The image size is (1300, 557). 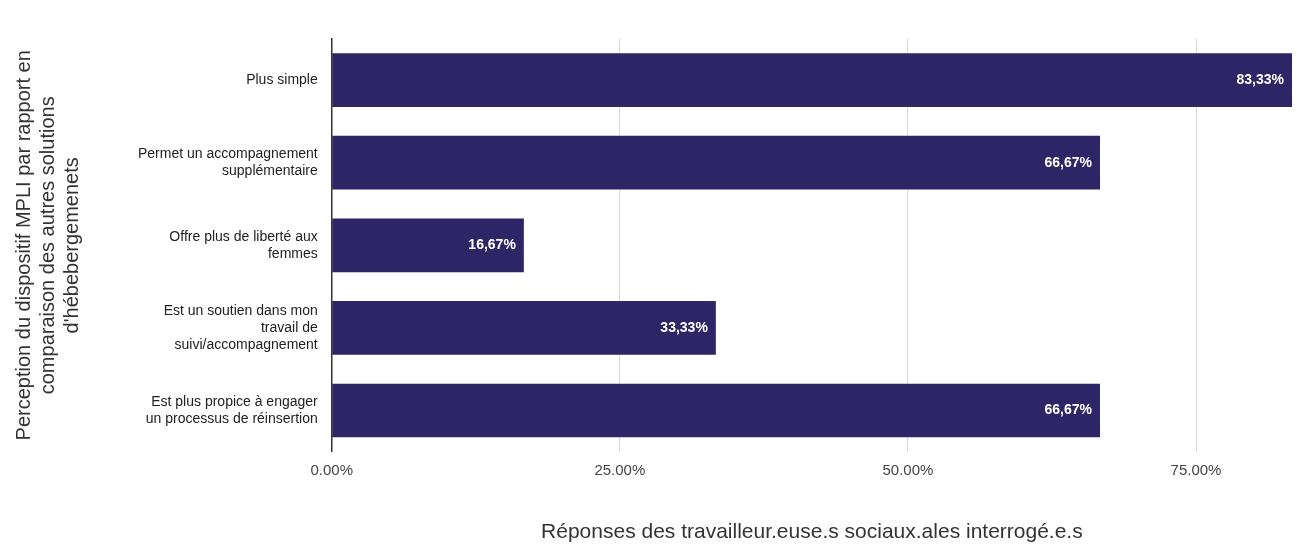 I want to click on x-tick-label: 0.00%, so click(x=332, y=469).